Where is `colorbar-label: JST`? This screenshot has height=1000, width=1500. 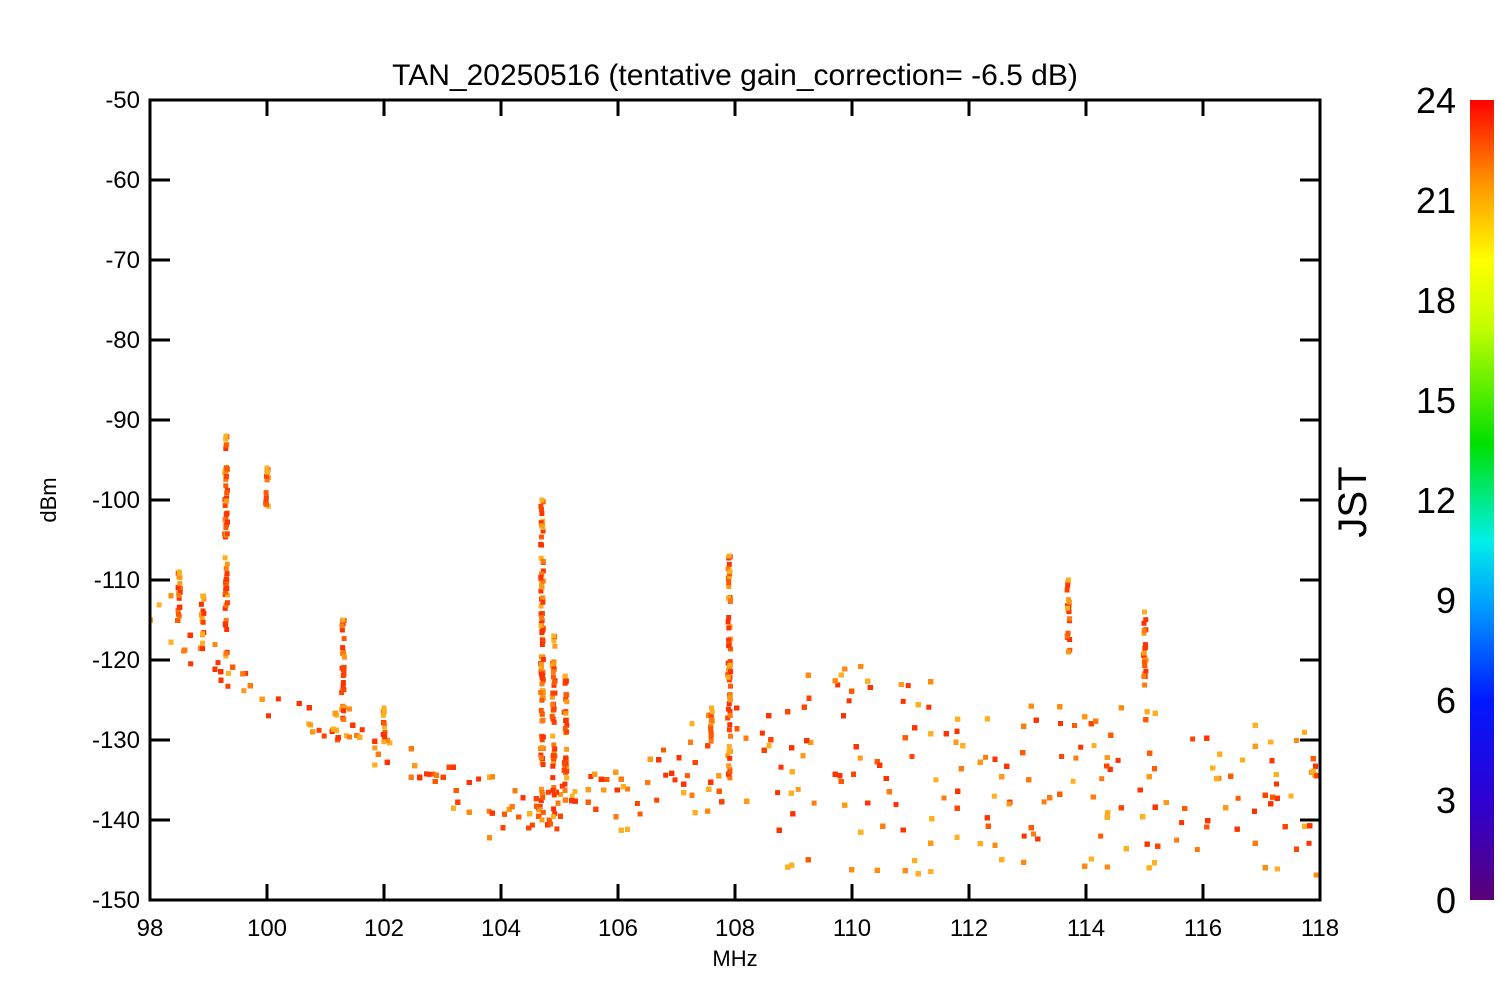 colorbar-label: JST is located at coordinates (1353, 501).